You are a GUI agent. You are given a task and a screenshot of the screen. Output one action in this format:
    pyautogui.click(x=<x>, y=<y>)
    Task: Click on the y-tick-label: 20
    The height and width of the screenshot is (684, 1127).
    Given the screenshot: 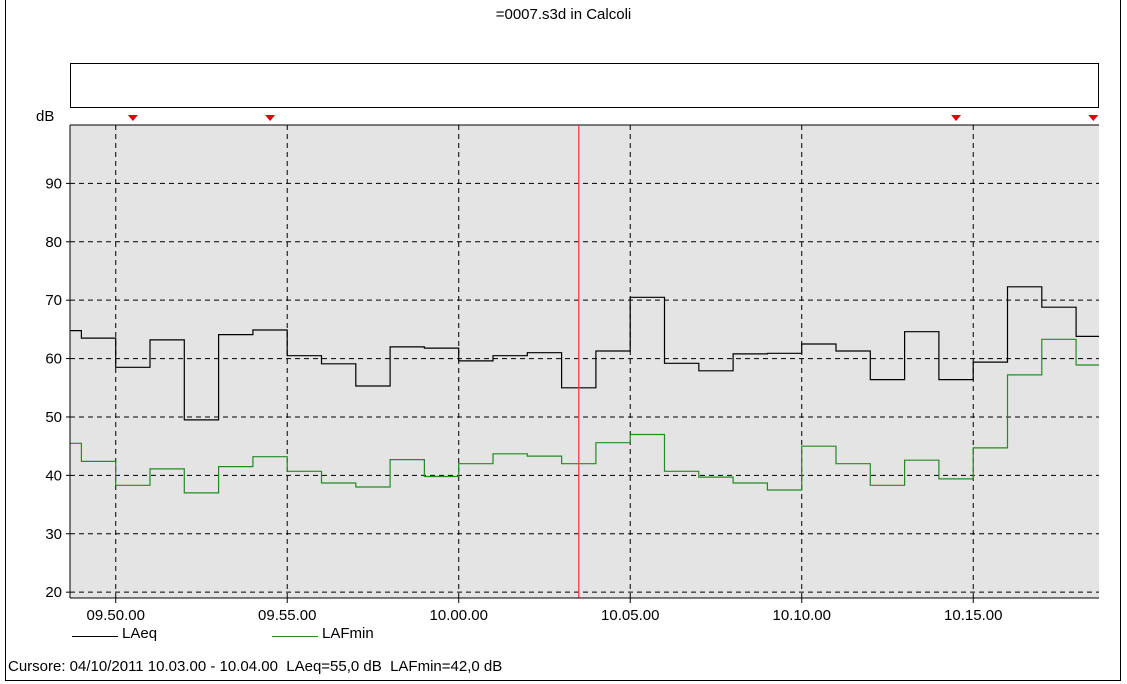 What is the action you would take?
    pyautogui.click(x=53, y=592)
    